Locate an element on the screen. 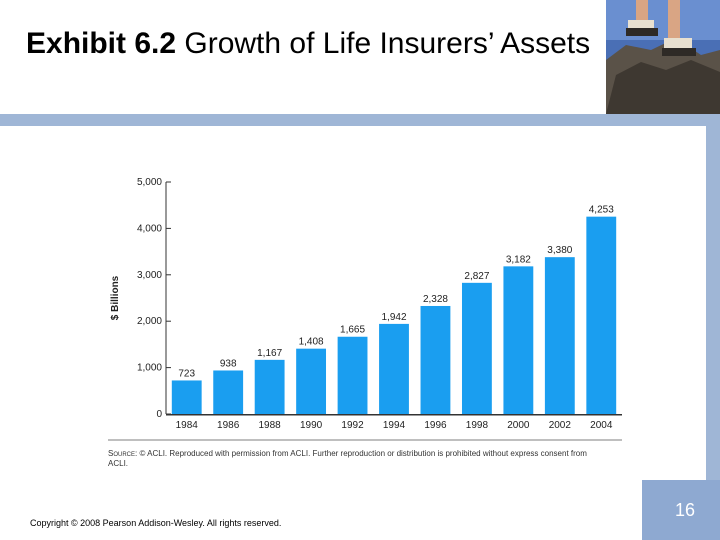 The image size is (720, 540). x-tick-label: 1998 is located at coordinates (477, 425).